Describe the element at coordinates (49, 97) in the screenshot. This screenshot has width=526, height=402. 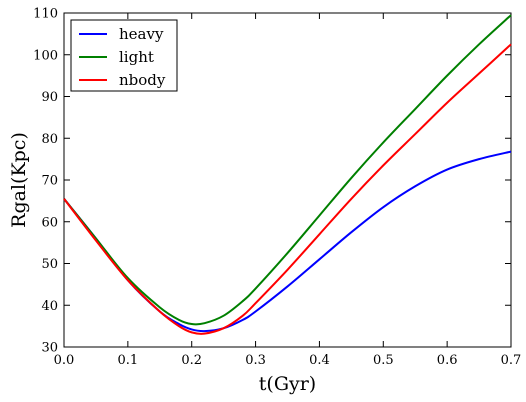
I see `y-tick-label: 90` at that location.